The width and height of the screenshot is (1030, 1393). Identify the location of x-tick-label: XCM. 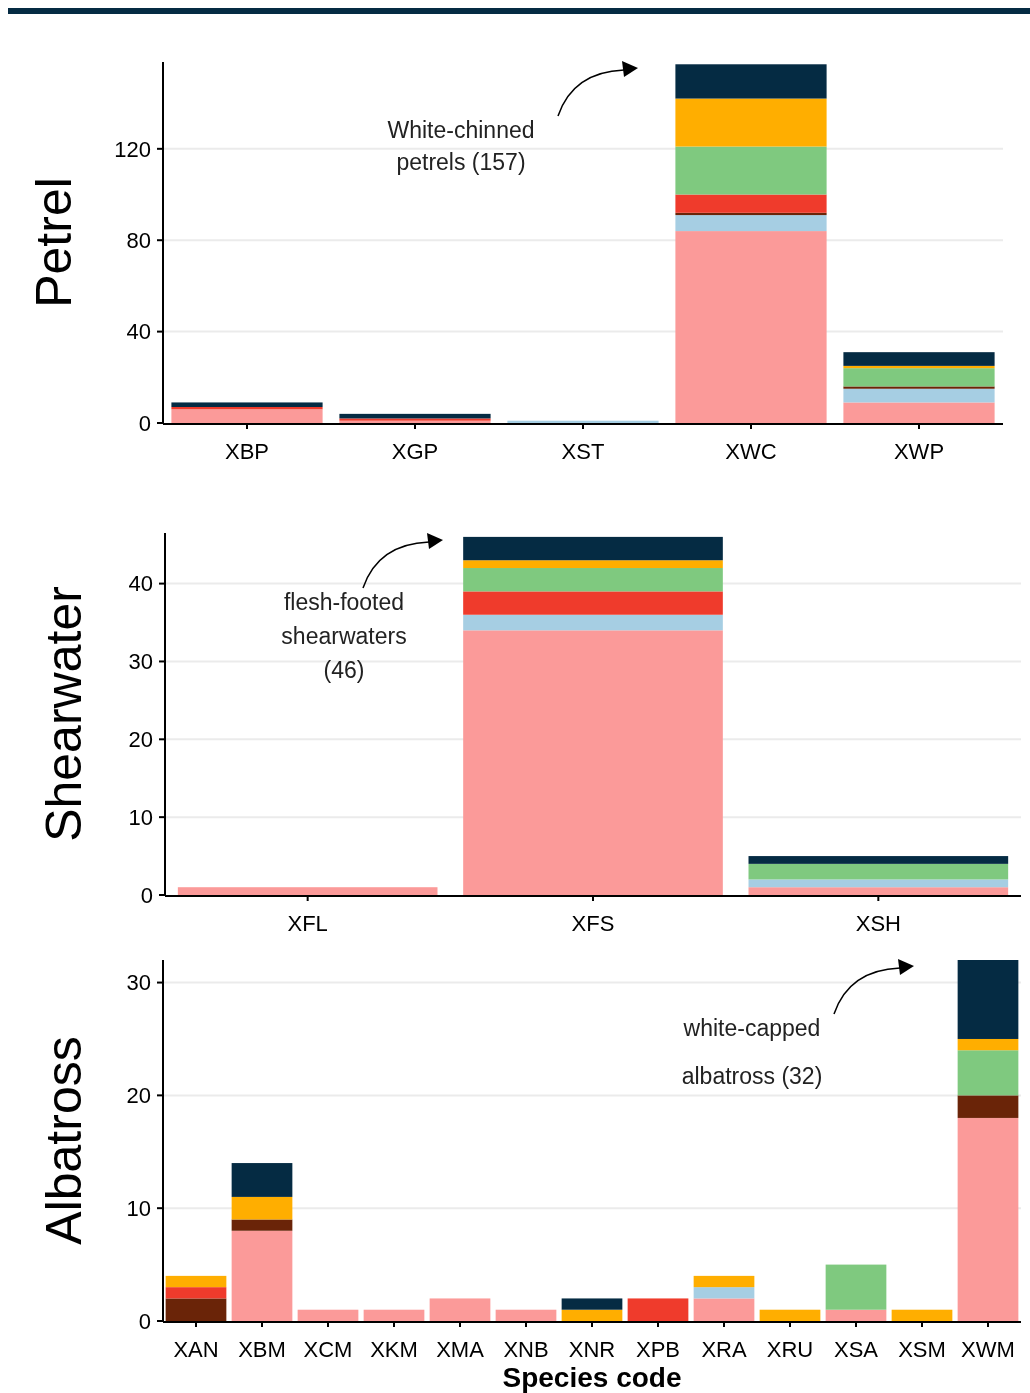
(328, 1349).